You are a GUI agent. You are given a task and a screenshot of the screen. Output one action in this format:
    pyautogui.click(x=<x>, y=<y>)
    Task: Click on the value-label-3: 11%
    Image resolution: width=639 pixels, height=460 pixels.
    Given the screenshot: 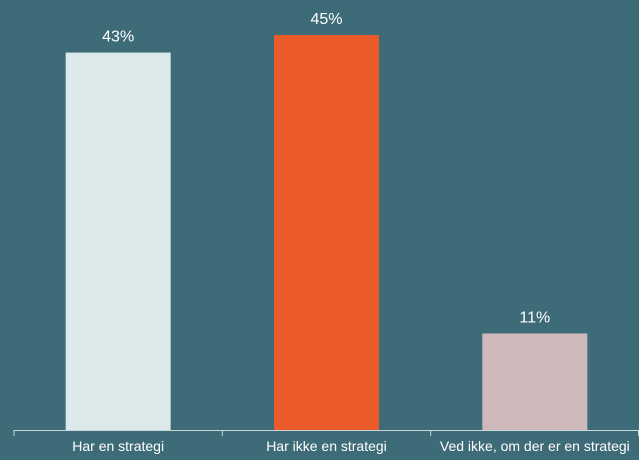 What is the action you would take?
    pyautogui.click(x=534, y=317)
    